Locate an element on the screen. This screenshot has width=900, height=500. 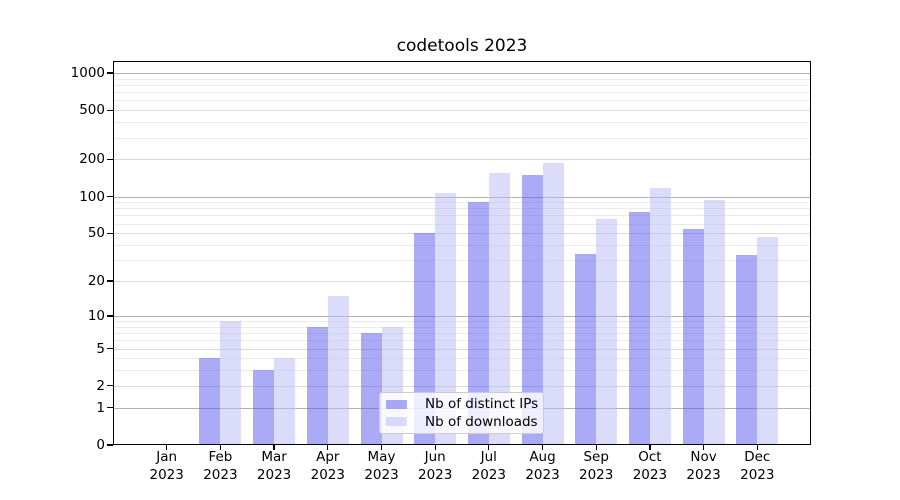
bar-downloads-dec is located at coordinates (768, 340).